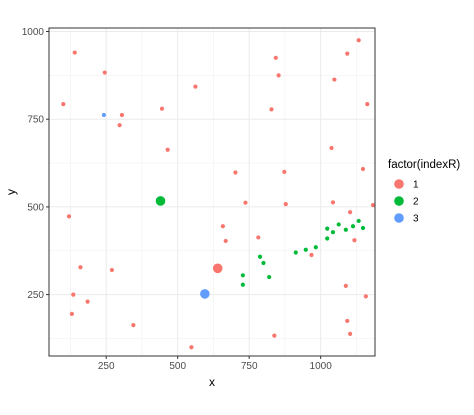  What do you see at coordinates (33, 32) in the screenshot?
I see `y-tick-label: 1000` at bounding box center [33, 32].